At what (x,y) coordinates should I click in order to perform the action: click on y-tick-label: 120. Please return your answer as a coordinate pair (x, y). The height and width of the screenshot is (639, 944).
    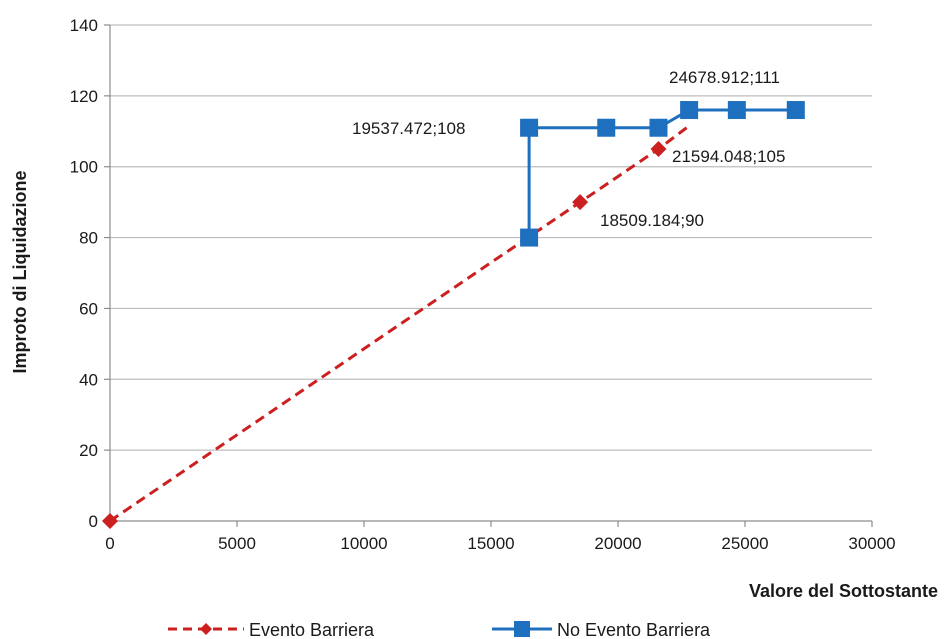
    Looking at the image, I should click on (84, 96).